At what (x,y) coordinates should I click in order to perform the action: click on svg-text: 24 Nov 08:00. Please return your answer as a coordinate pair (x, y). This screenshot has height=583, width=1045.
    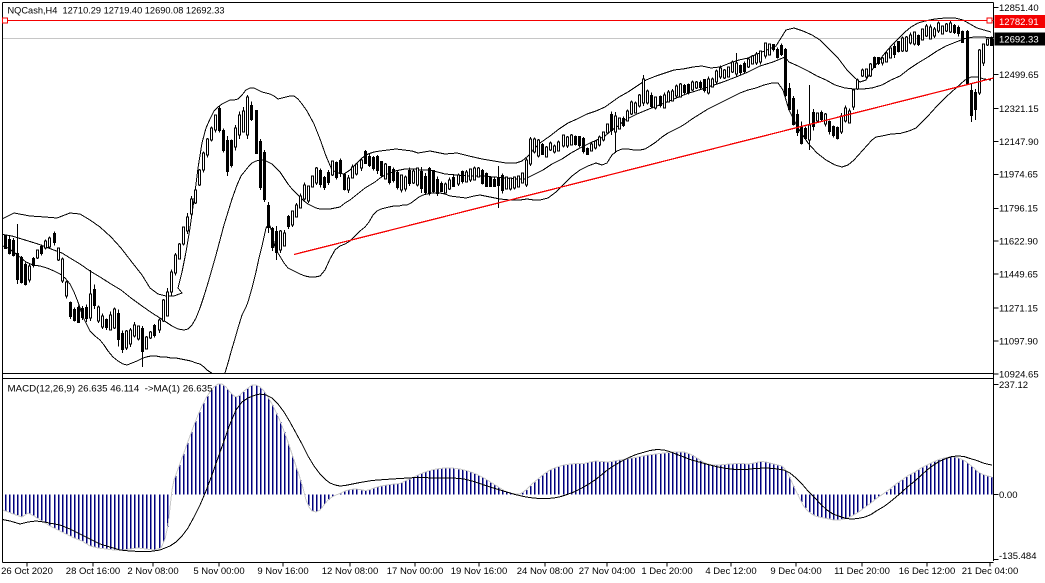
    Looking at the image, I should click on (545, 571).